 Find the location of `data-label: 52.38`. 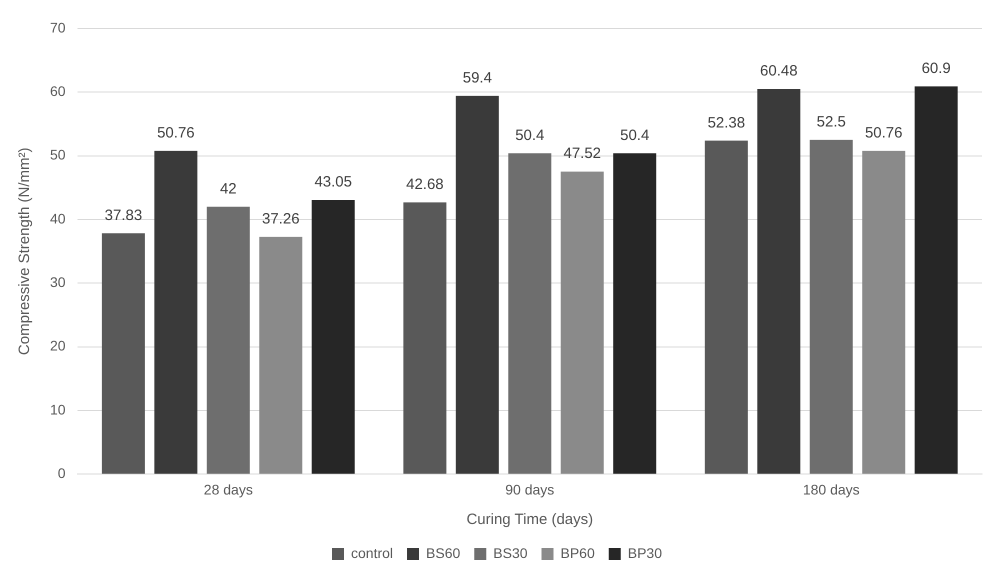

data-label: 52.38 is located at coordinates (727, 123).